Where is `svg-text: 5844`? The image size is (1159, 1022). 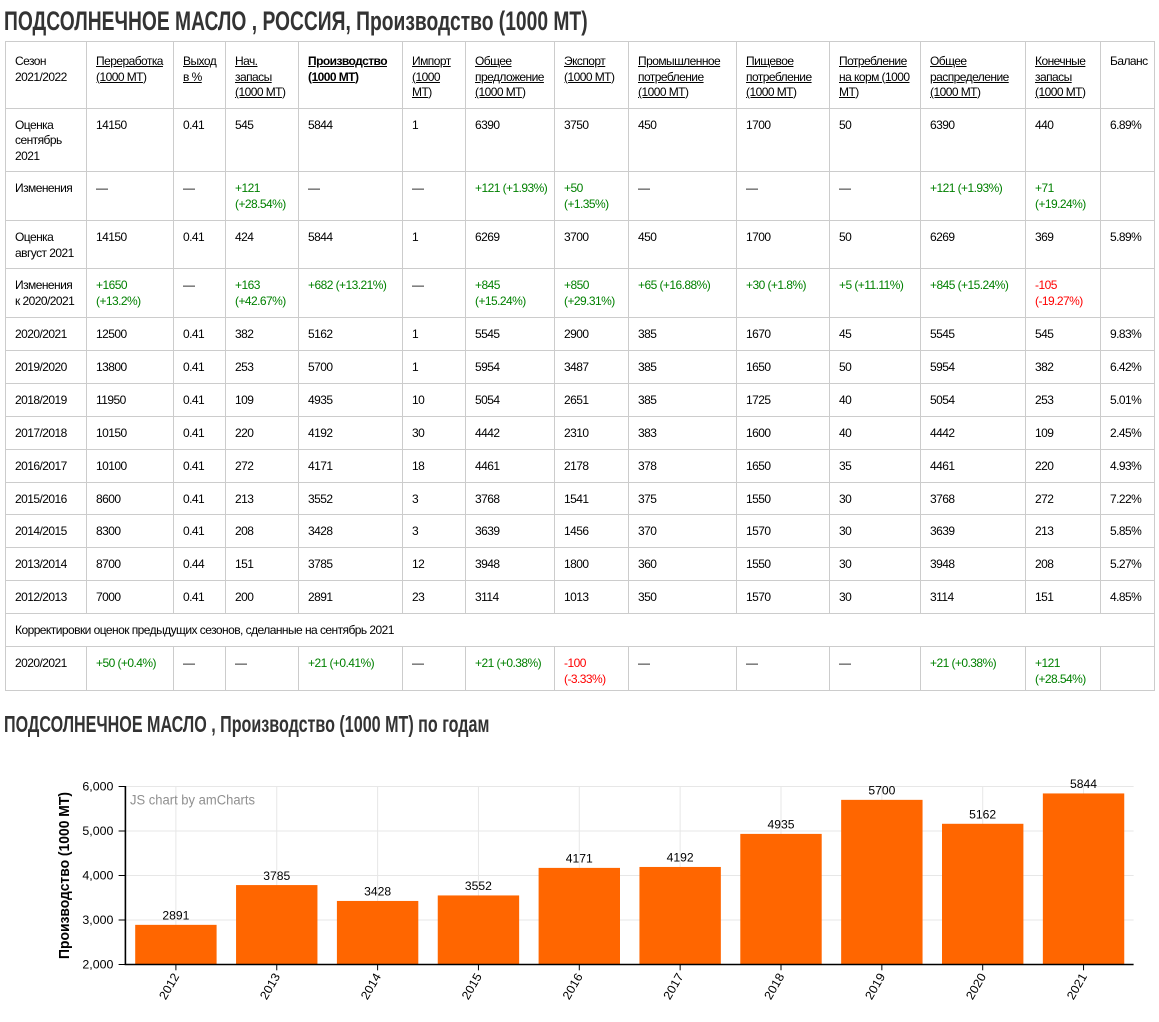 svg-text: 5844 is located at coordinates (1083, 784).